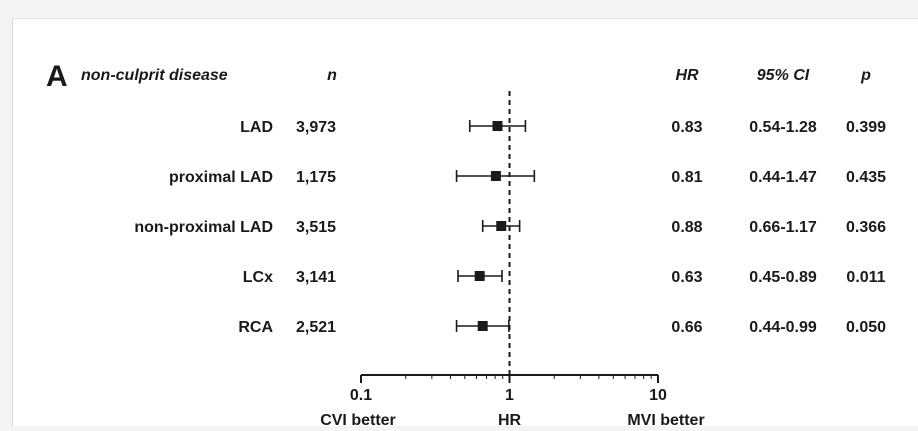 Image resolution: width=918 pixels, height=431 pixels. Describe the element at coordinates (783, 177) in the screenshot. I see `row-ci-value: 0.44-1.47` at that location.